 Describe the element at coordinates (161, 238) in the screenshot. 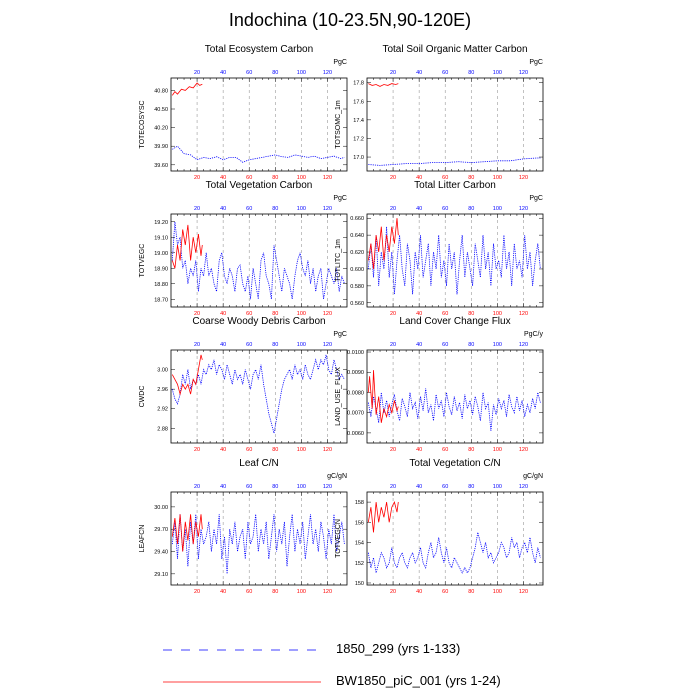

I see `y-tick-label: 19.10` at that location.